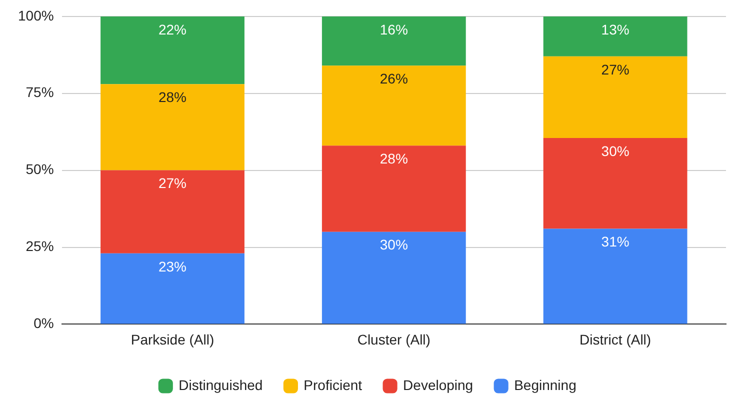  Describe the element at coordinates (40, 92) in the screenshot. I see `y-tick-label: 75%` at that location.